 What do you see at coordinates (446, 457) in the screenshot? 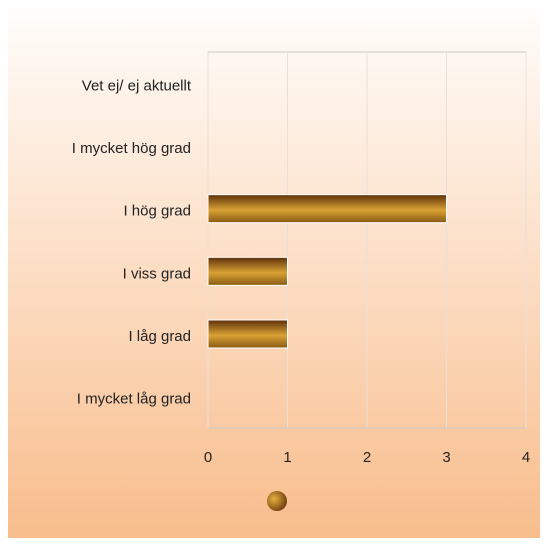
I see `x-tick-label: 3` at bounding box center [446, 457].